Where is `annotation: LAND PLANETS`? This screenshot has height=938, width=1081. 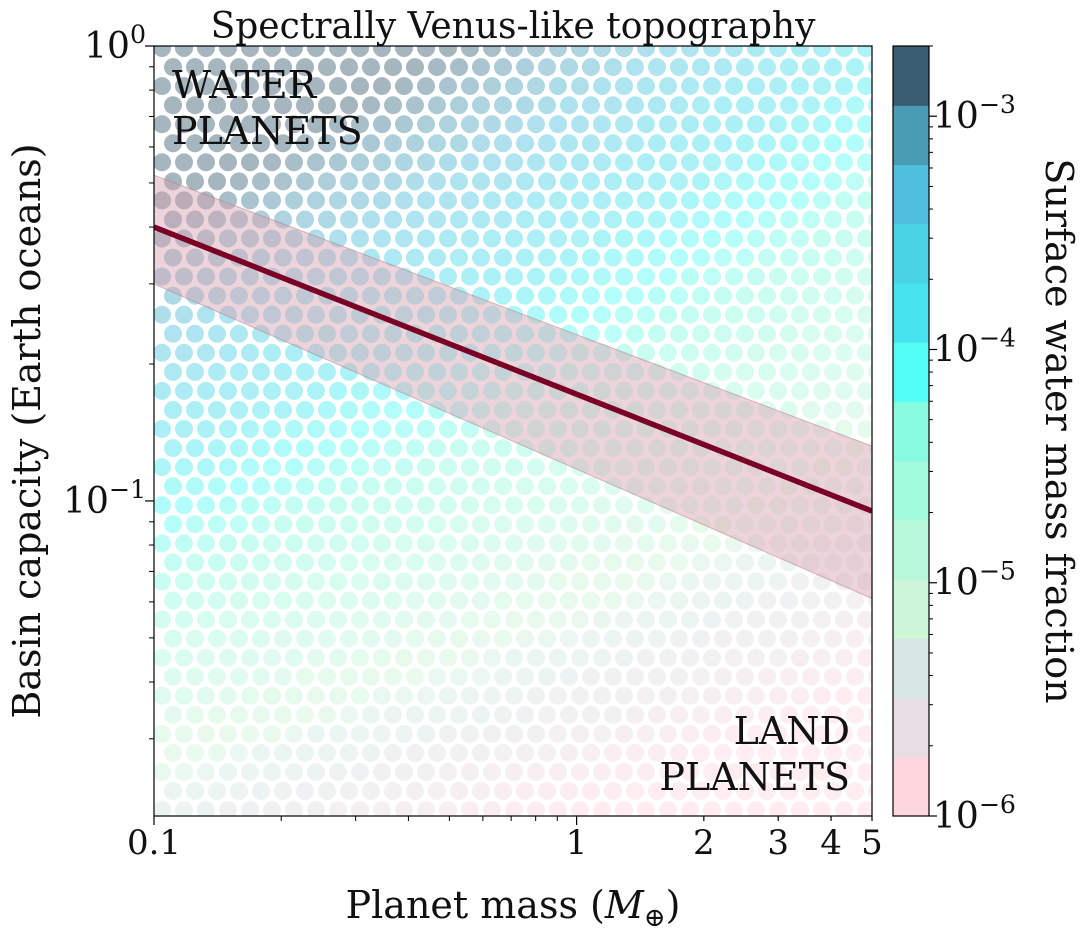
annotation: LAND PLANETS is located at coordinates (754, 754).